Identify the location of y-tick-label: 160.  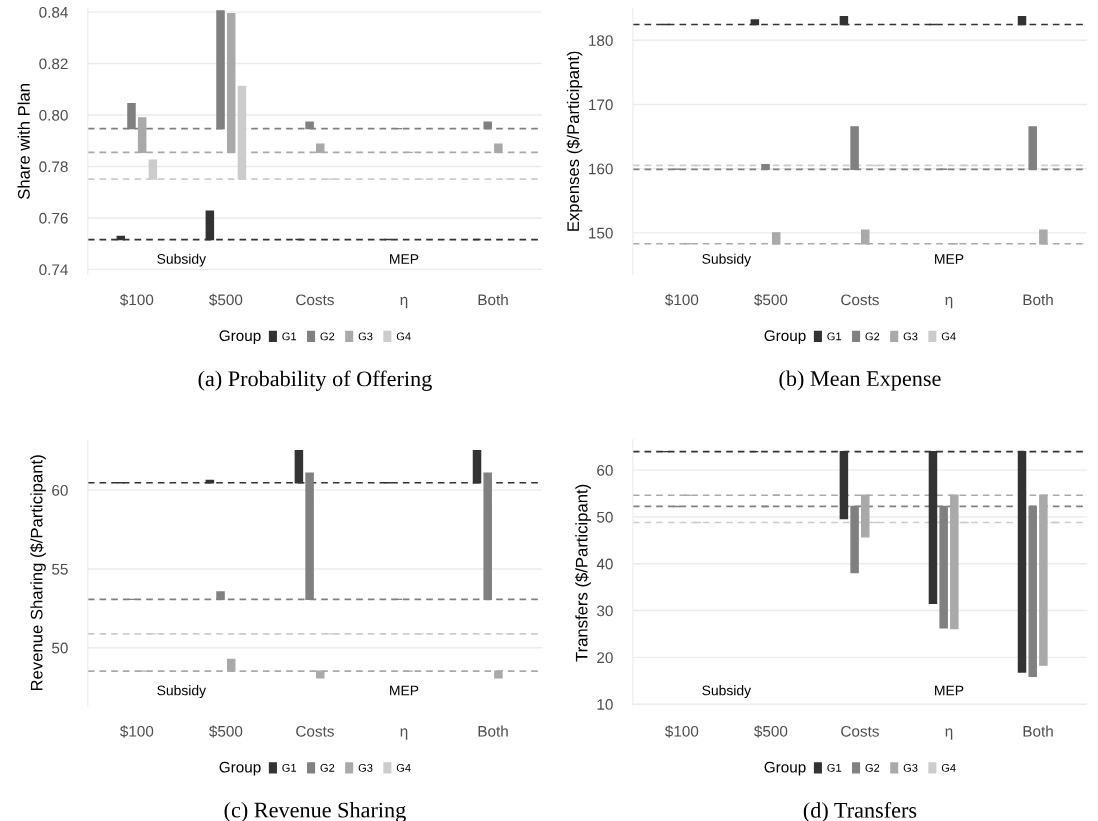
(601, 169).